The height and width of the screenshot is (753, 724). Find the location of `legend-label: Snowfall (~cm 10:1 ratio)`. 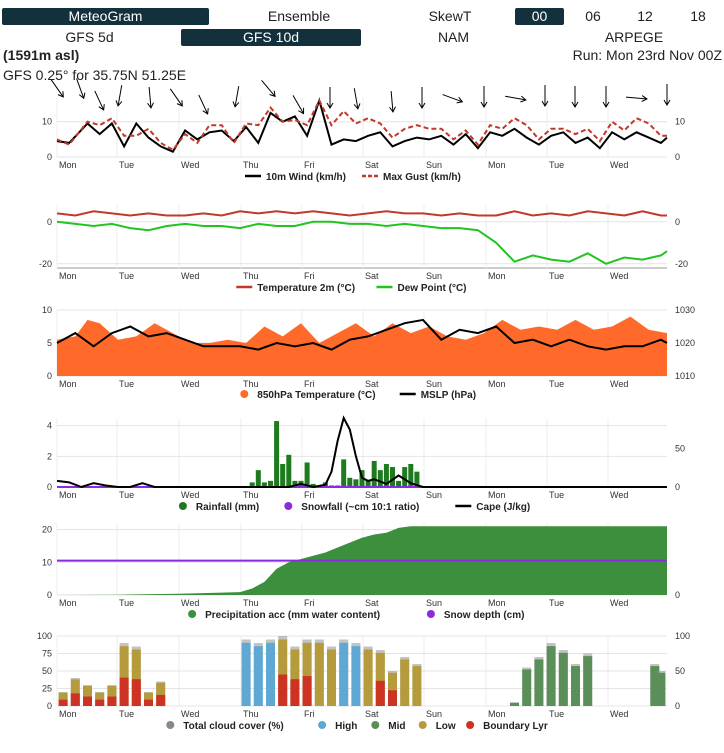

legend-label: Snowfall (~cm 10:1 ratio) is located at coordinates (360, 507).